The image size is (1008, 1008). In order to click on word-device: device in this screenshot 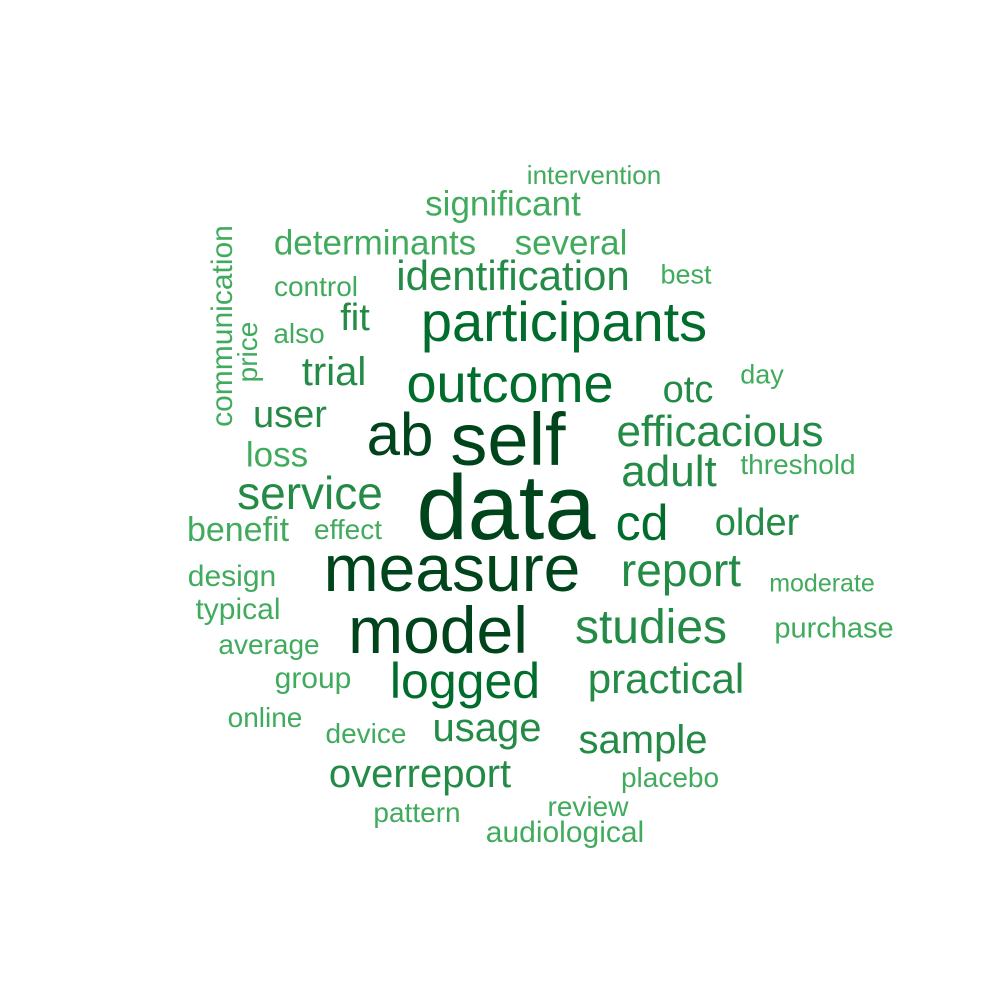, I will do `click(366, 733)`.